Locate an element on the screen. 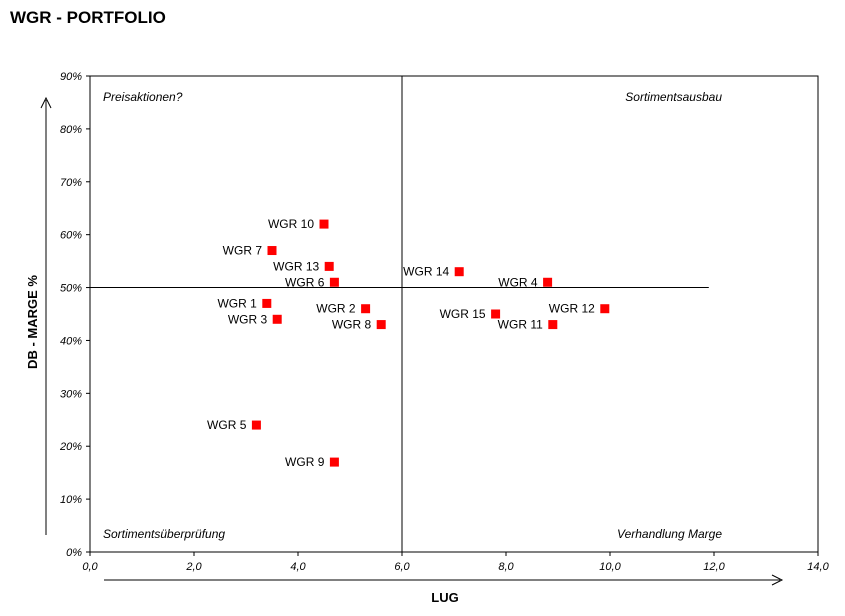 This screenshot has height=616, width=845. data-point-label: WGR 11 is located at coordinates (520, 325).